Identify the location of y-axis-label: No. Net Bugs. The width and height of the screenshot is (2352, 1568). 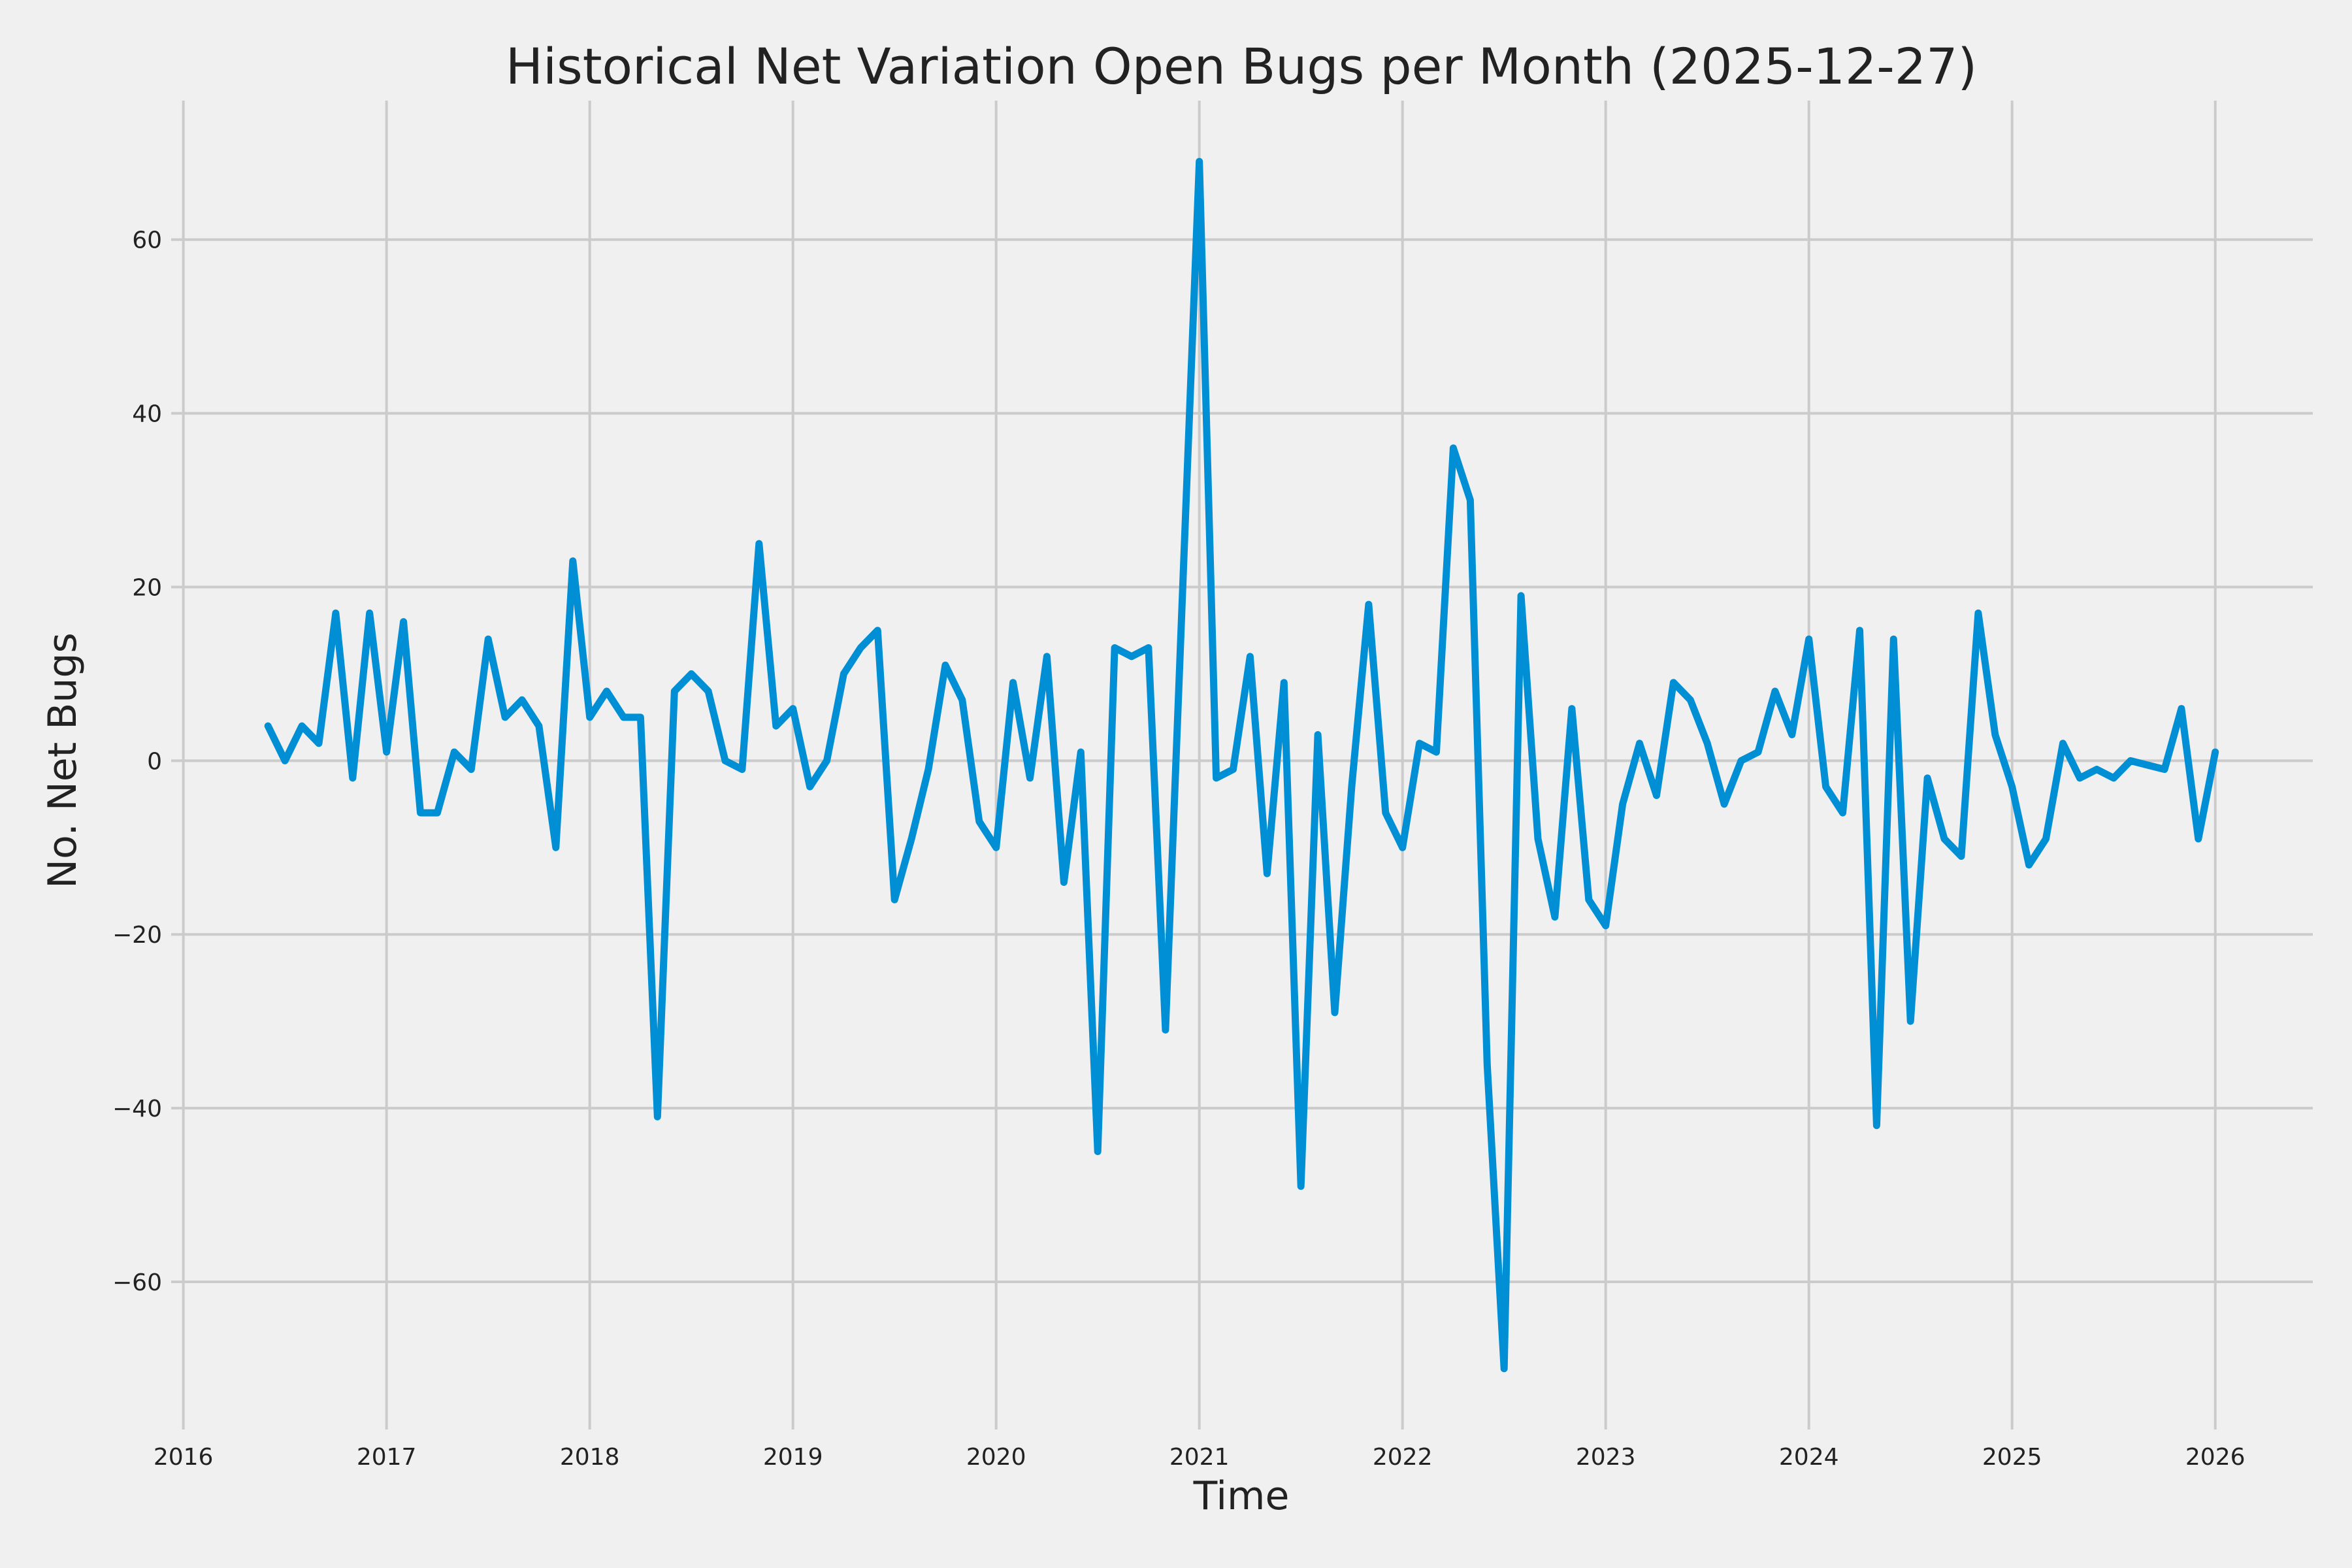
(63, 760).